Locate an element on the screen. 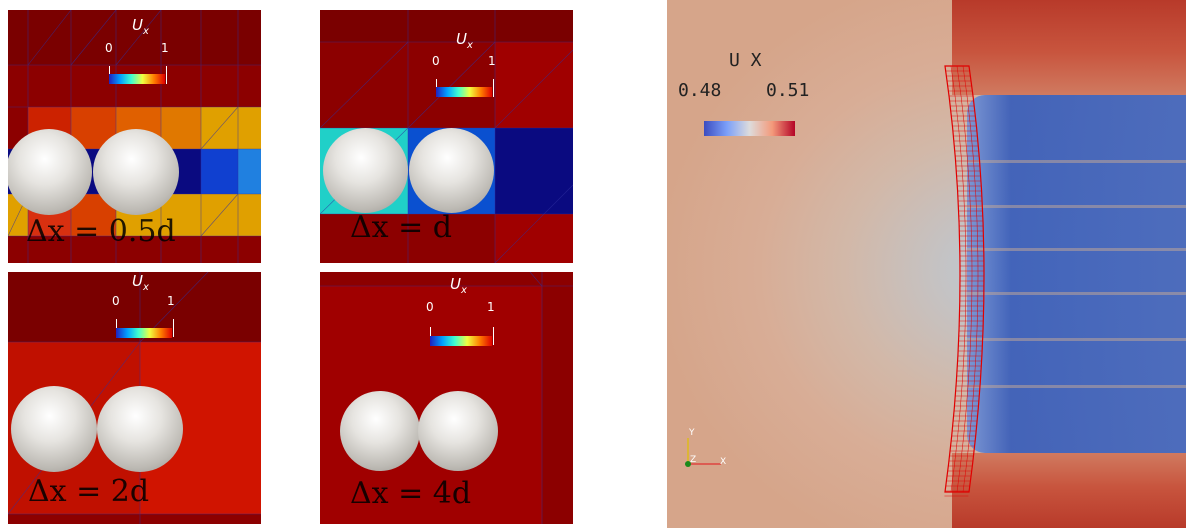 This screenshot has height=528, width=1186. panel-dx-0-5d: Ux 0 1 Δx = 0.5d is located at coordinates (134, 136).